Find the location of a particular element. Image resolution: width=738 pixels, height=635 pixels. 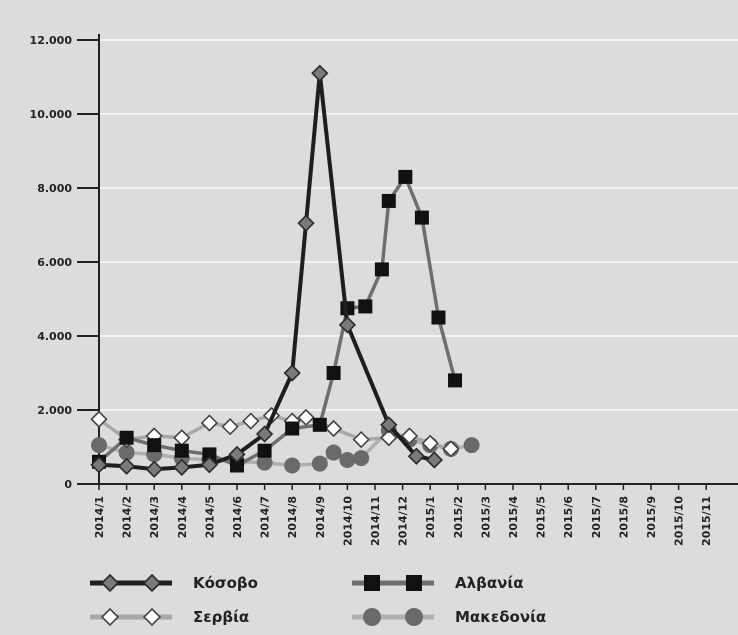

y-tick-label: 8.000 is located at coordinates (54, 188).